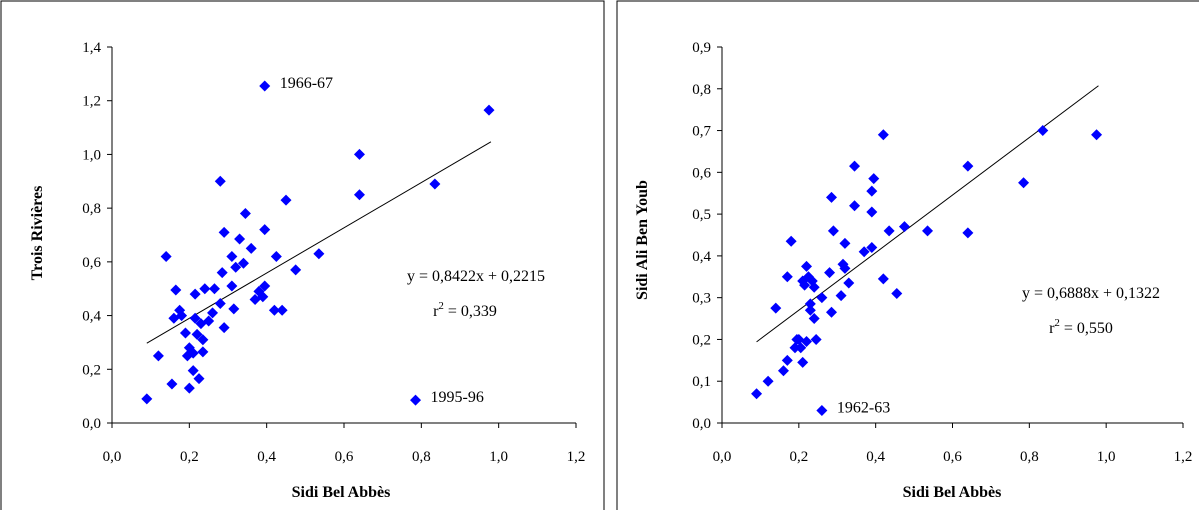 This screenshot has width=1199, height=510. I want to click on trendline, so click(319, 242).